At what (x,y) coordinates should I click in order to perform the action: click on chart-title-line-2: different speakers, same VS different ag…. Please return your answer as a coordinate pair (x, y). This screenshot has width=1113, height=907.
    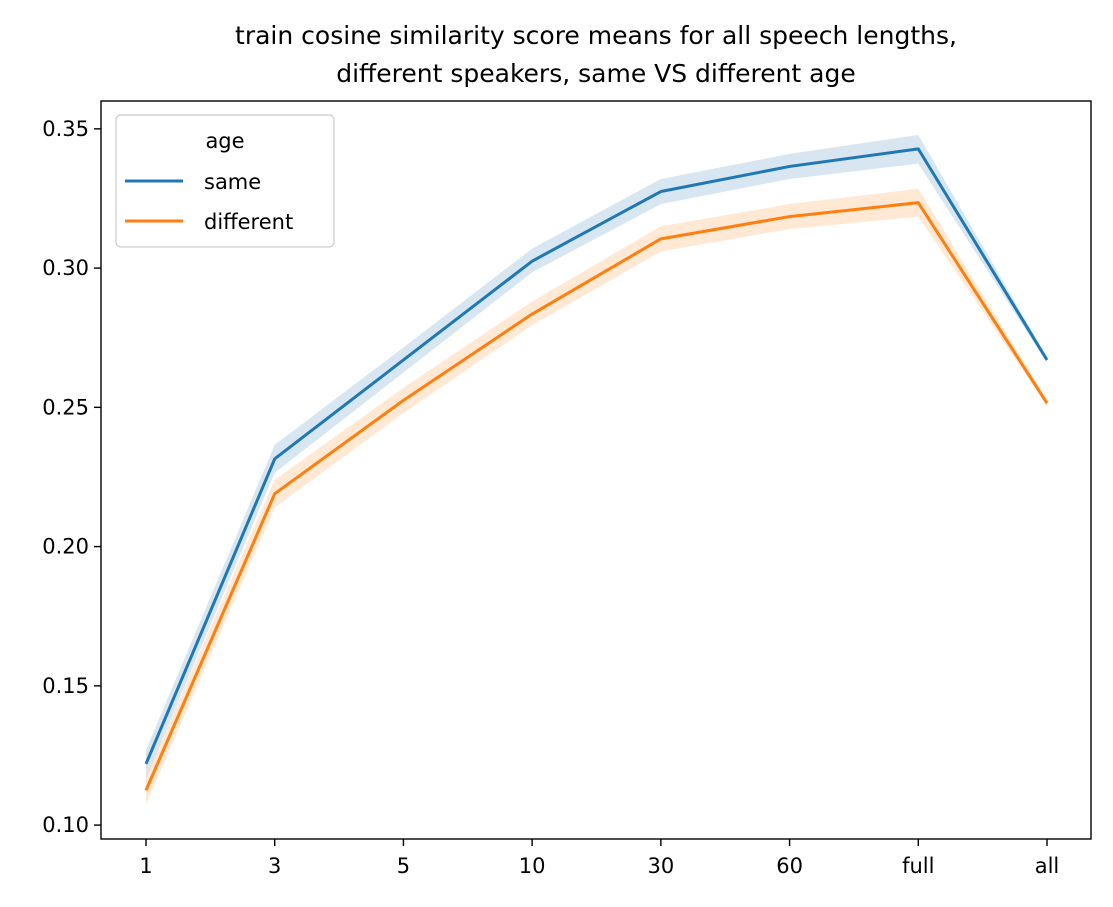
    Looking at the image, I should click on (596, 73).